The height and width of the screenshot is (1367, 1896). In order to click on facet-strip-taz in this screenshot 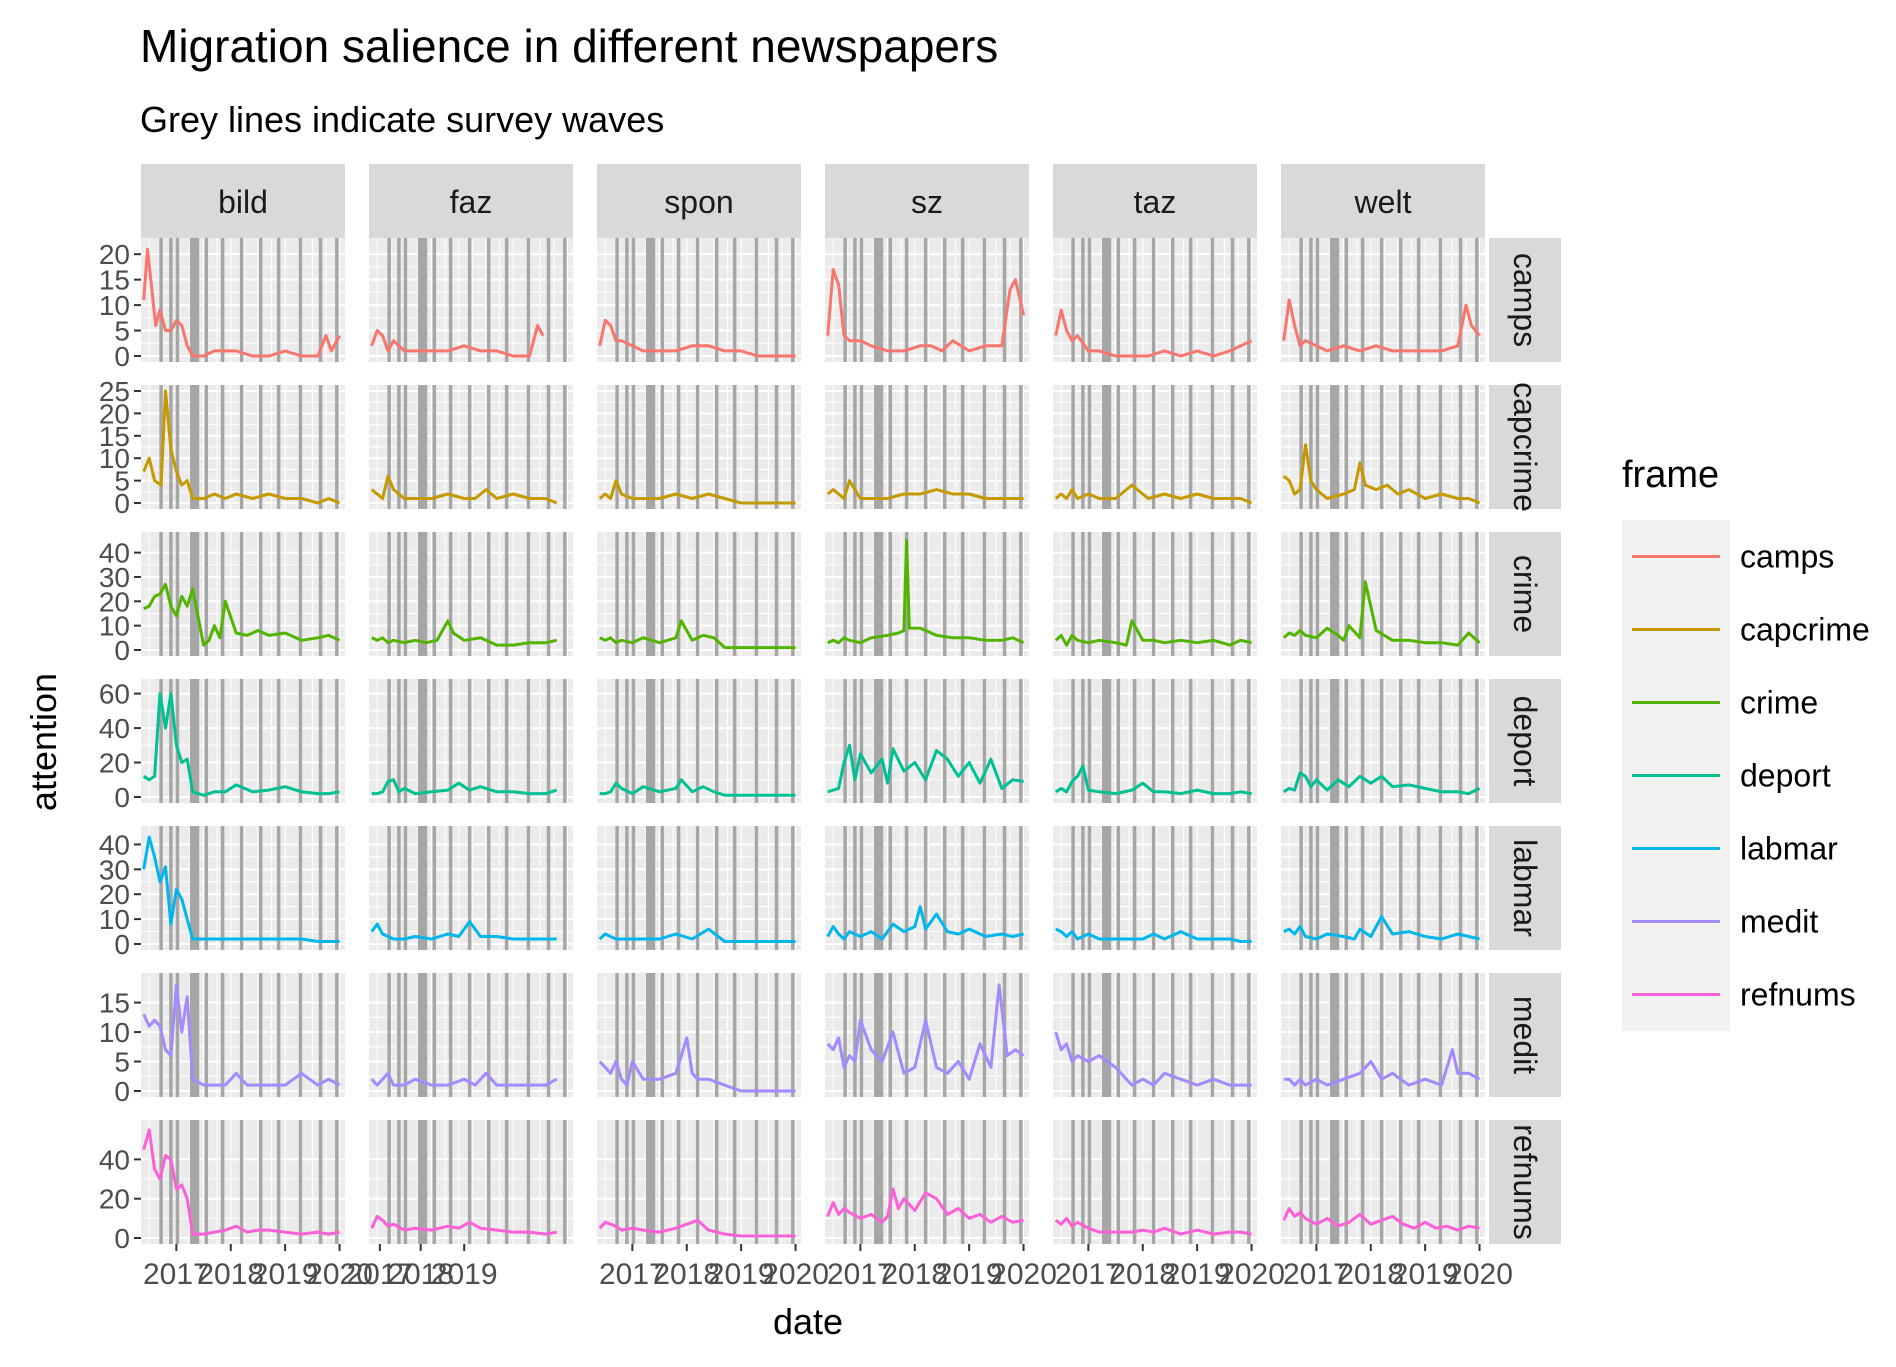, I will do `click(1155, 201)`.